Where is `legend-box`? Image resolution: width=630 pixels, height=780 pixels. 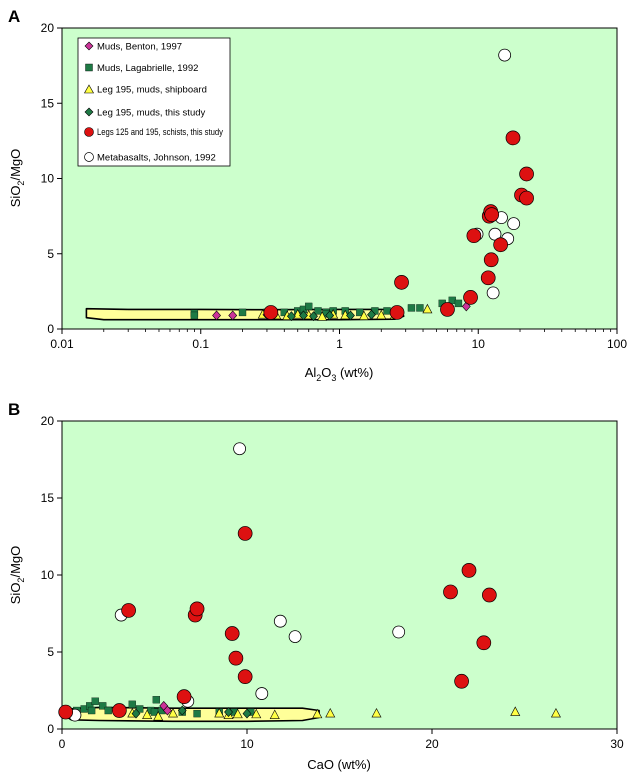
legend-box is located at coordinates (154, 102).